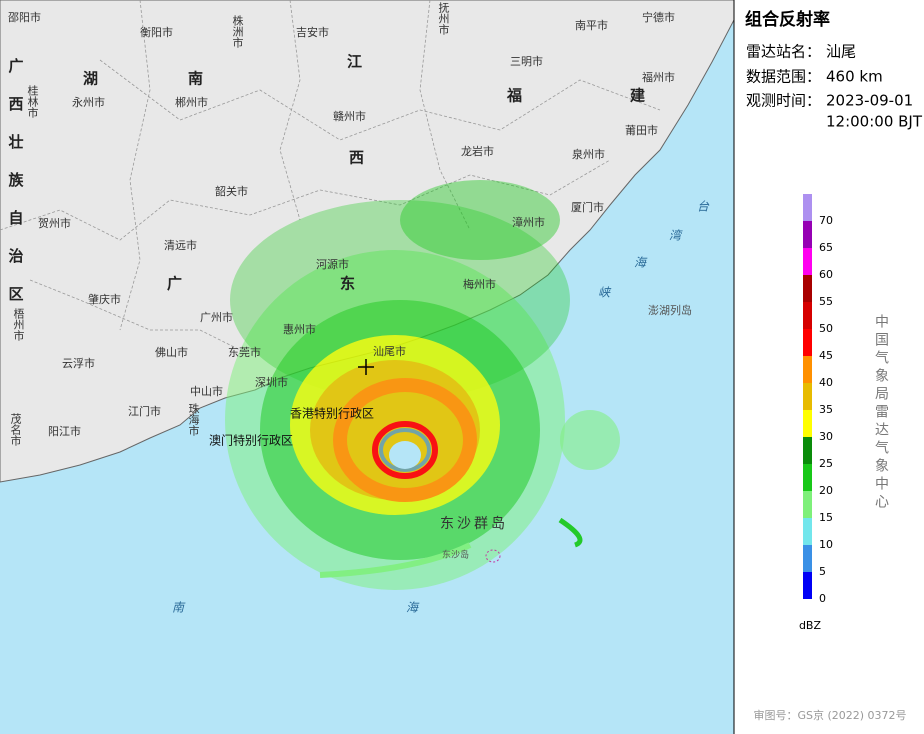  I want to click on legend-tick-label: 0, so click(822, 598).